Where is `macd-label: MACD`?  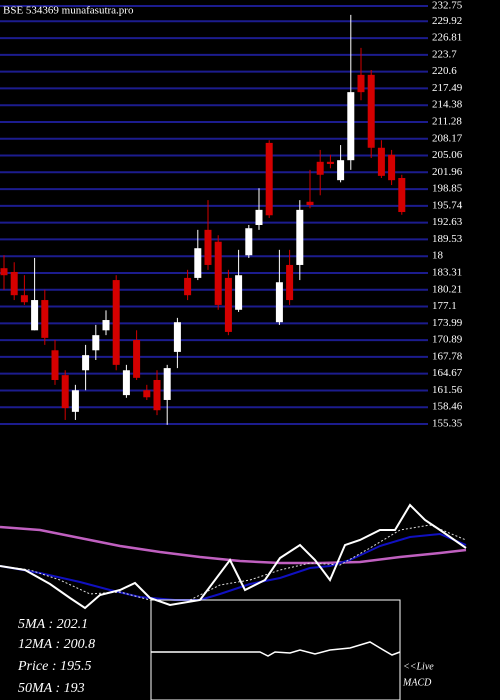
macd-label: MACD is located at coordinates (417, 682).